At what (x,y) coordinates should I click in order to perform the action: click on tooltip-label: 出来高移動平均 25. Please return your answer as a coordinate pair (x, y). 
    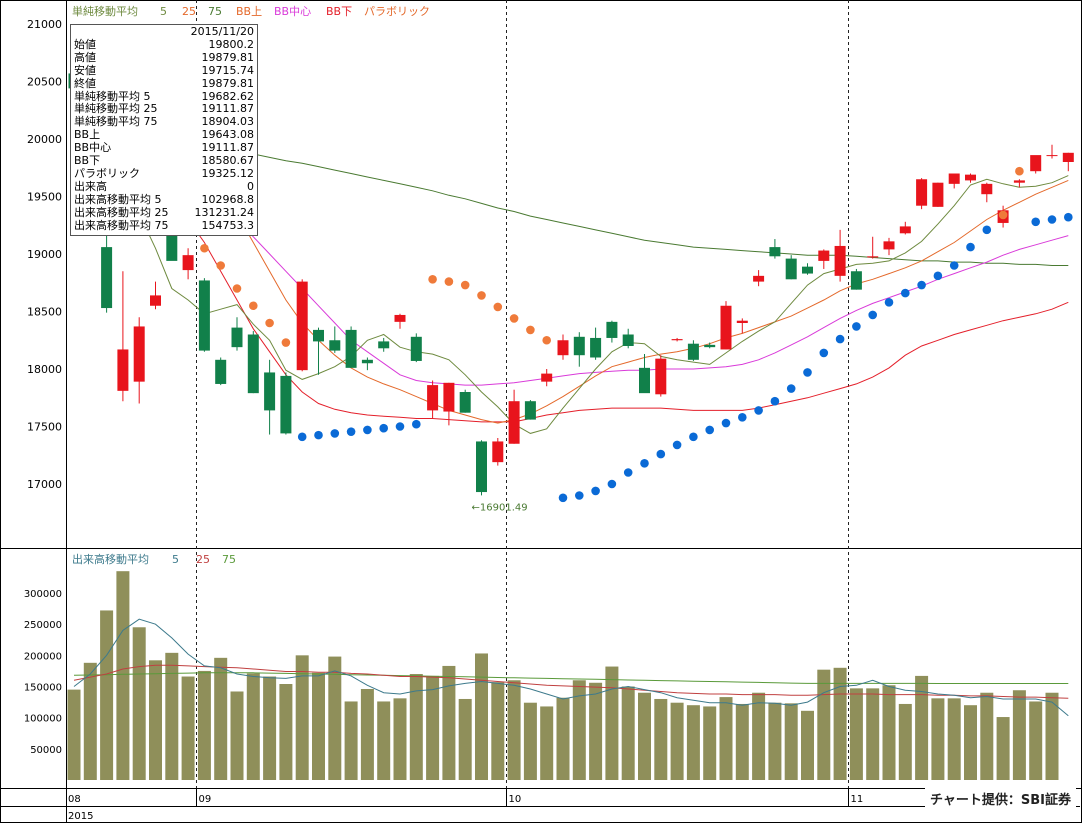
    Looking at the image, I should click on (121, 212).